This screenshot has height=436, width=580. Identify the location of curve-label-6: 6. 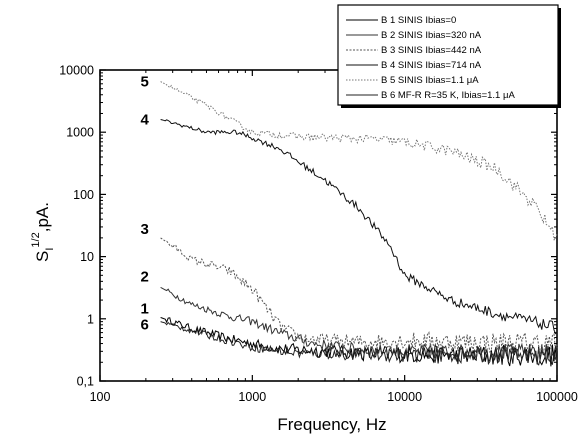
(144, 325).